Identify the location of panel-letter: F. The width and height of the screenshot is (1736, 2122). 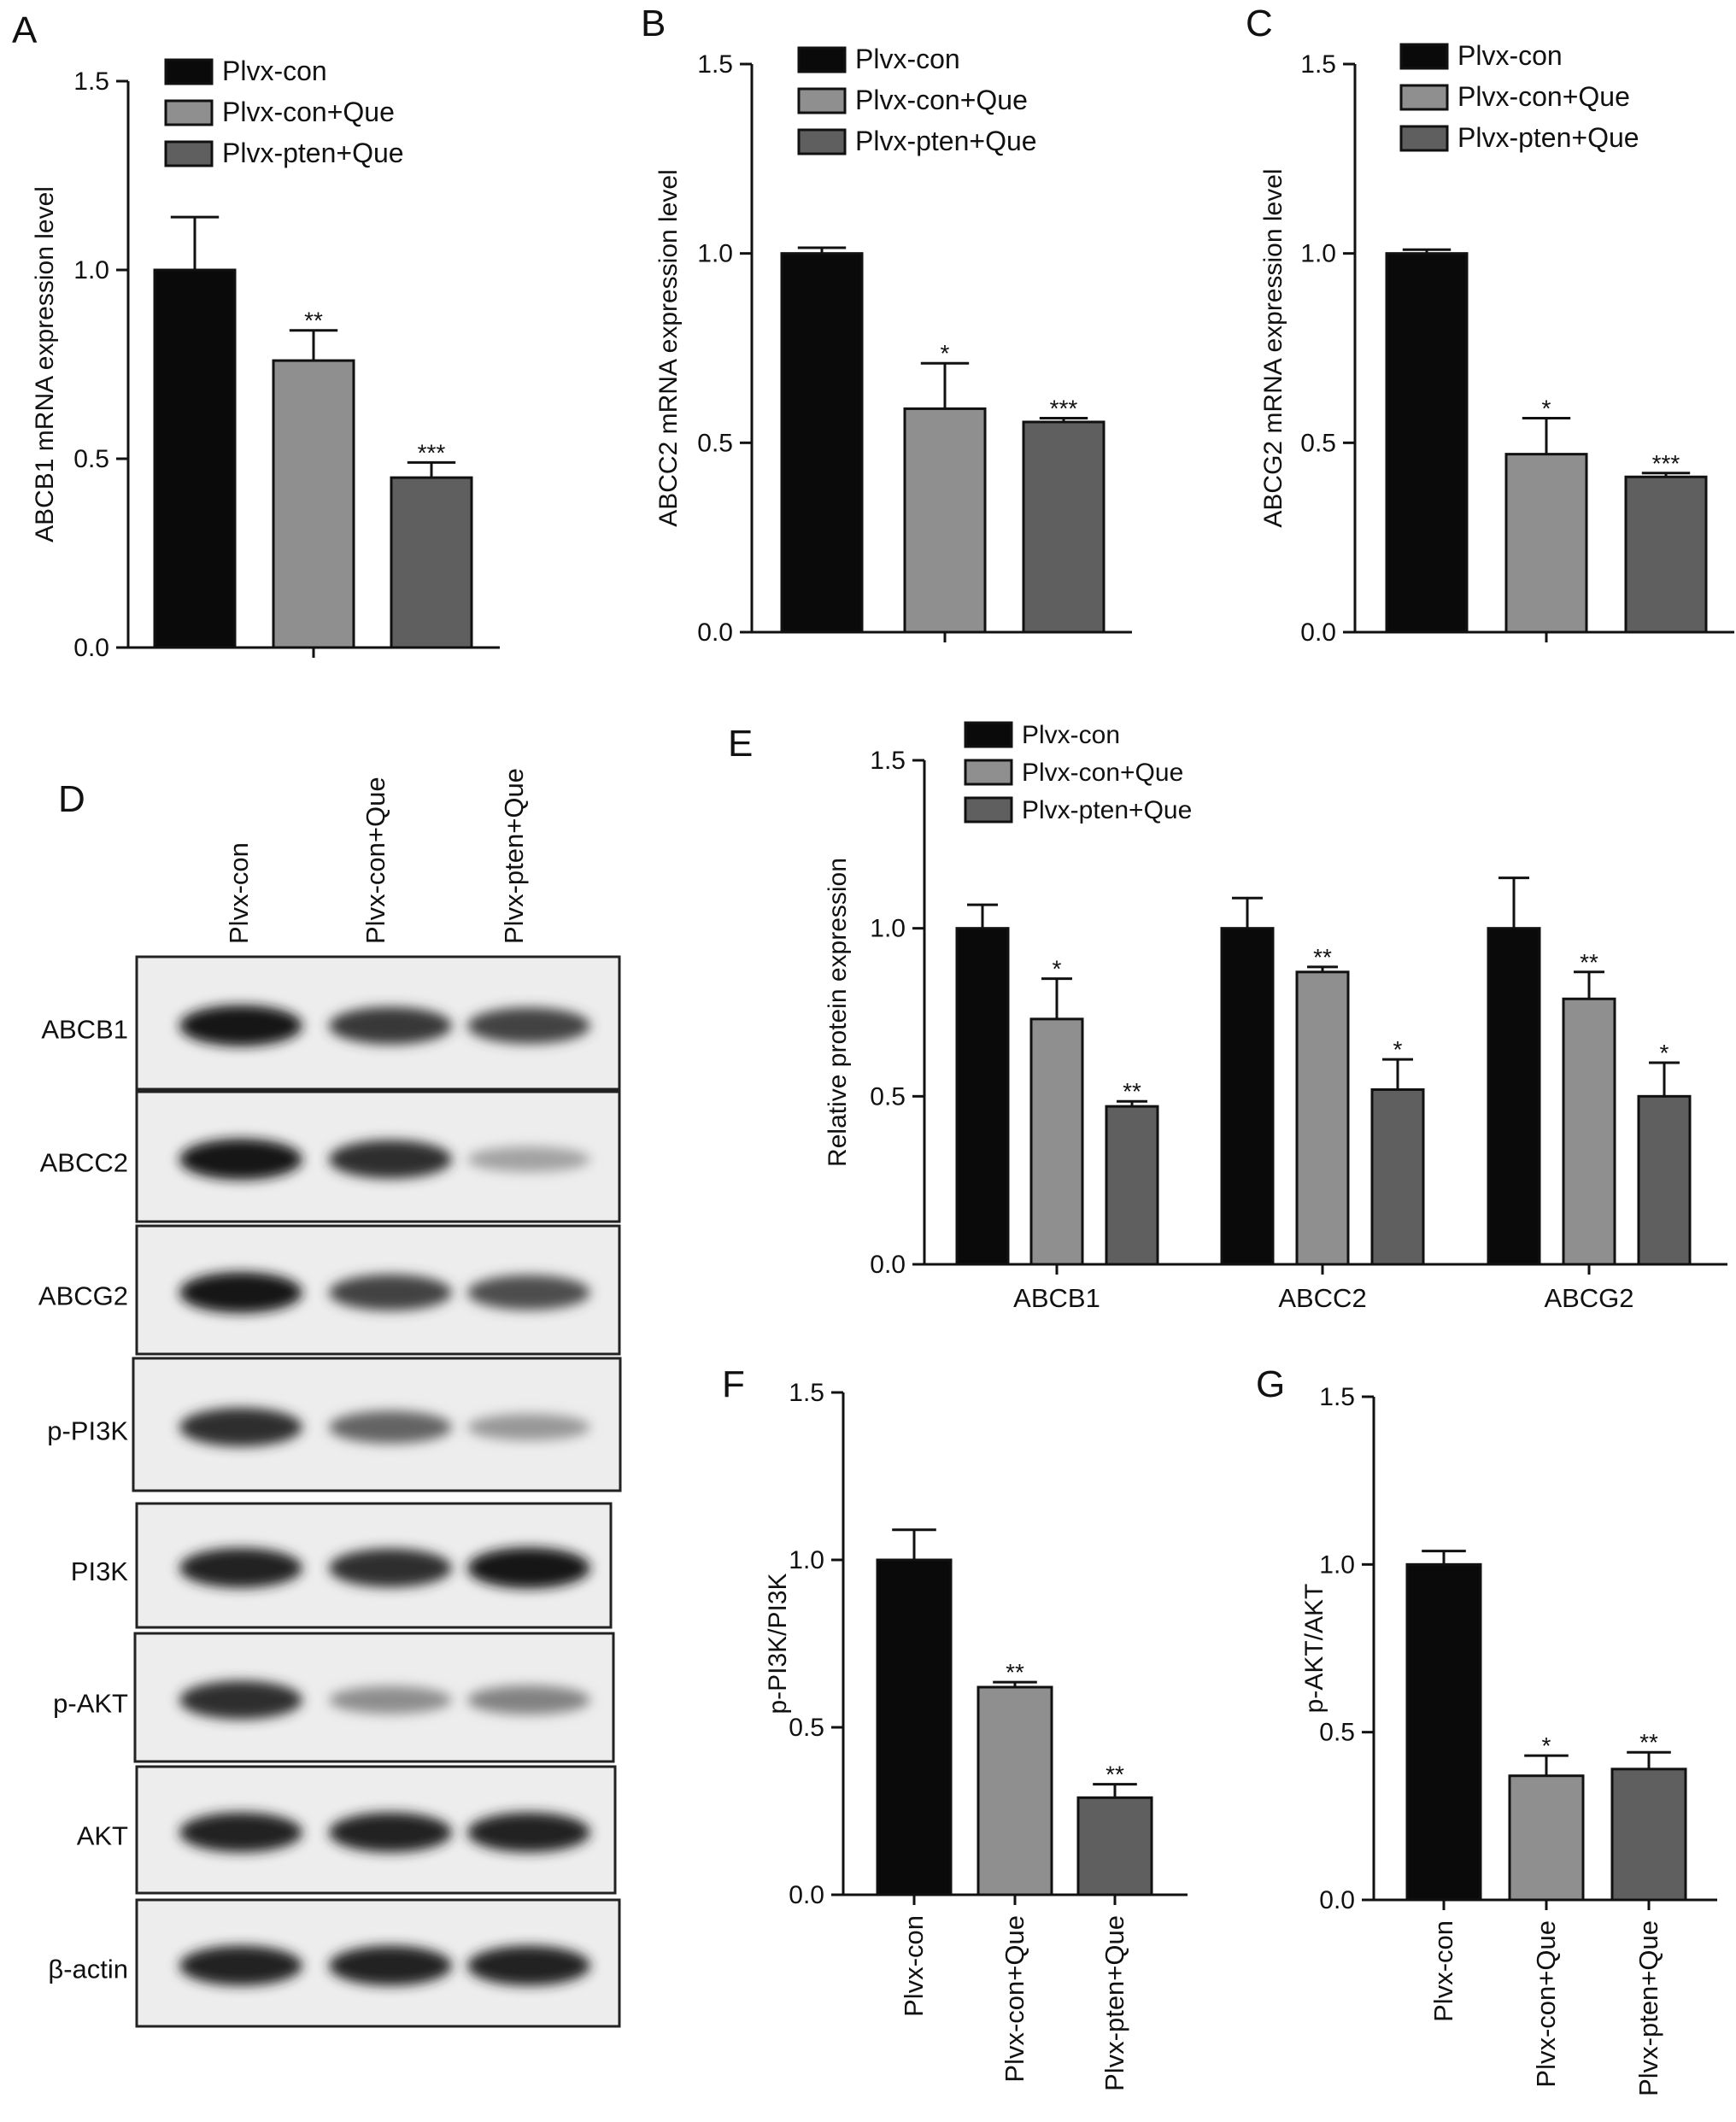
(734, 1384).